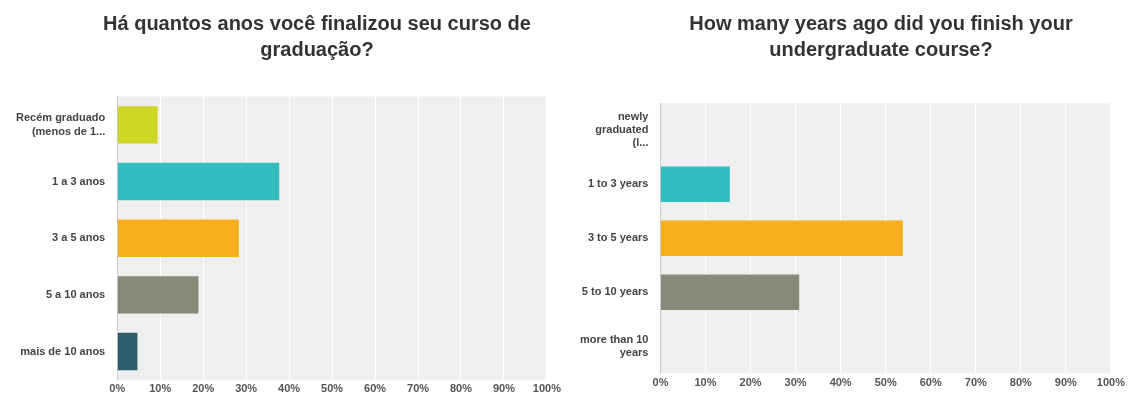 The height and width of the screenshot is (405, 1129). What do you see at coordinates (615, 291) in the screenshot?
I see `y-tick-label: 5 to 10 years` at bounding box center [615, 291].